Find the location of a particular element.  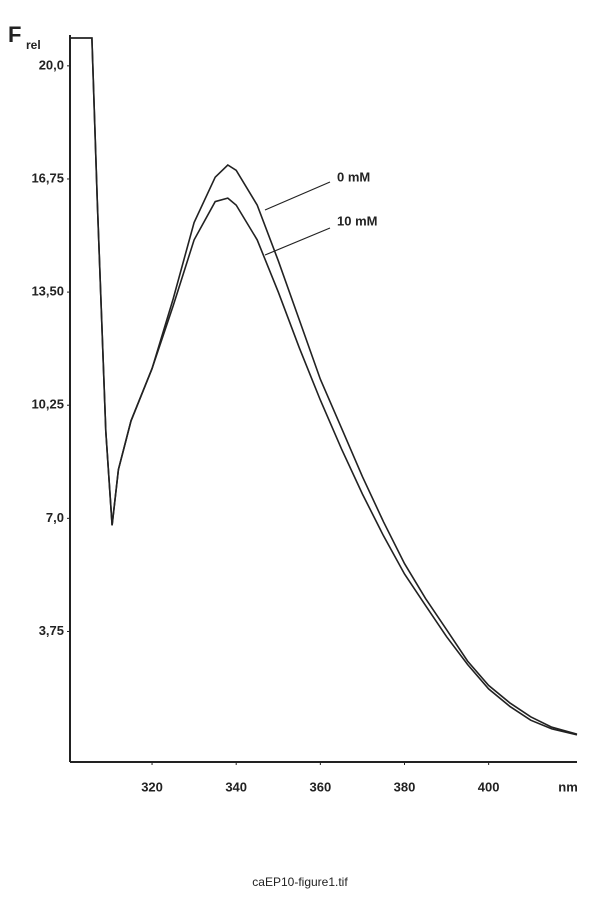

x-tick-label: 400 is located at coordinates (489, 786).